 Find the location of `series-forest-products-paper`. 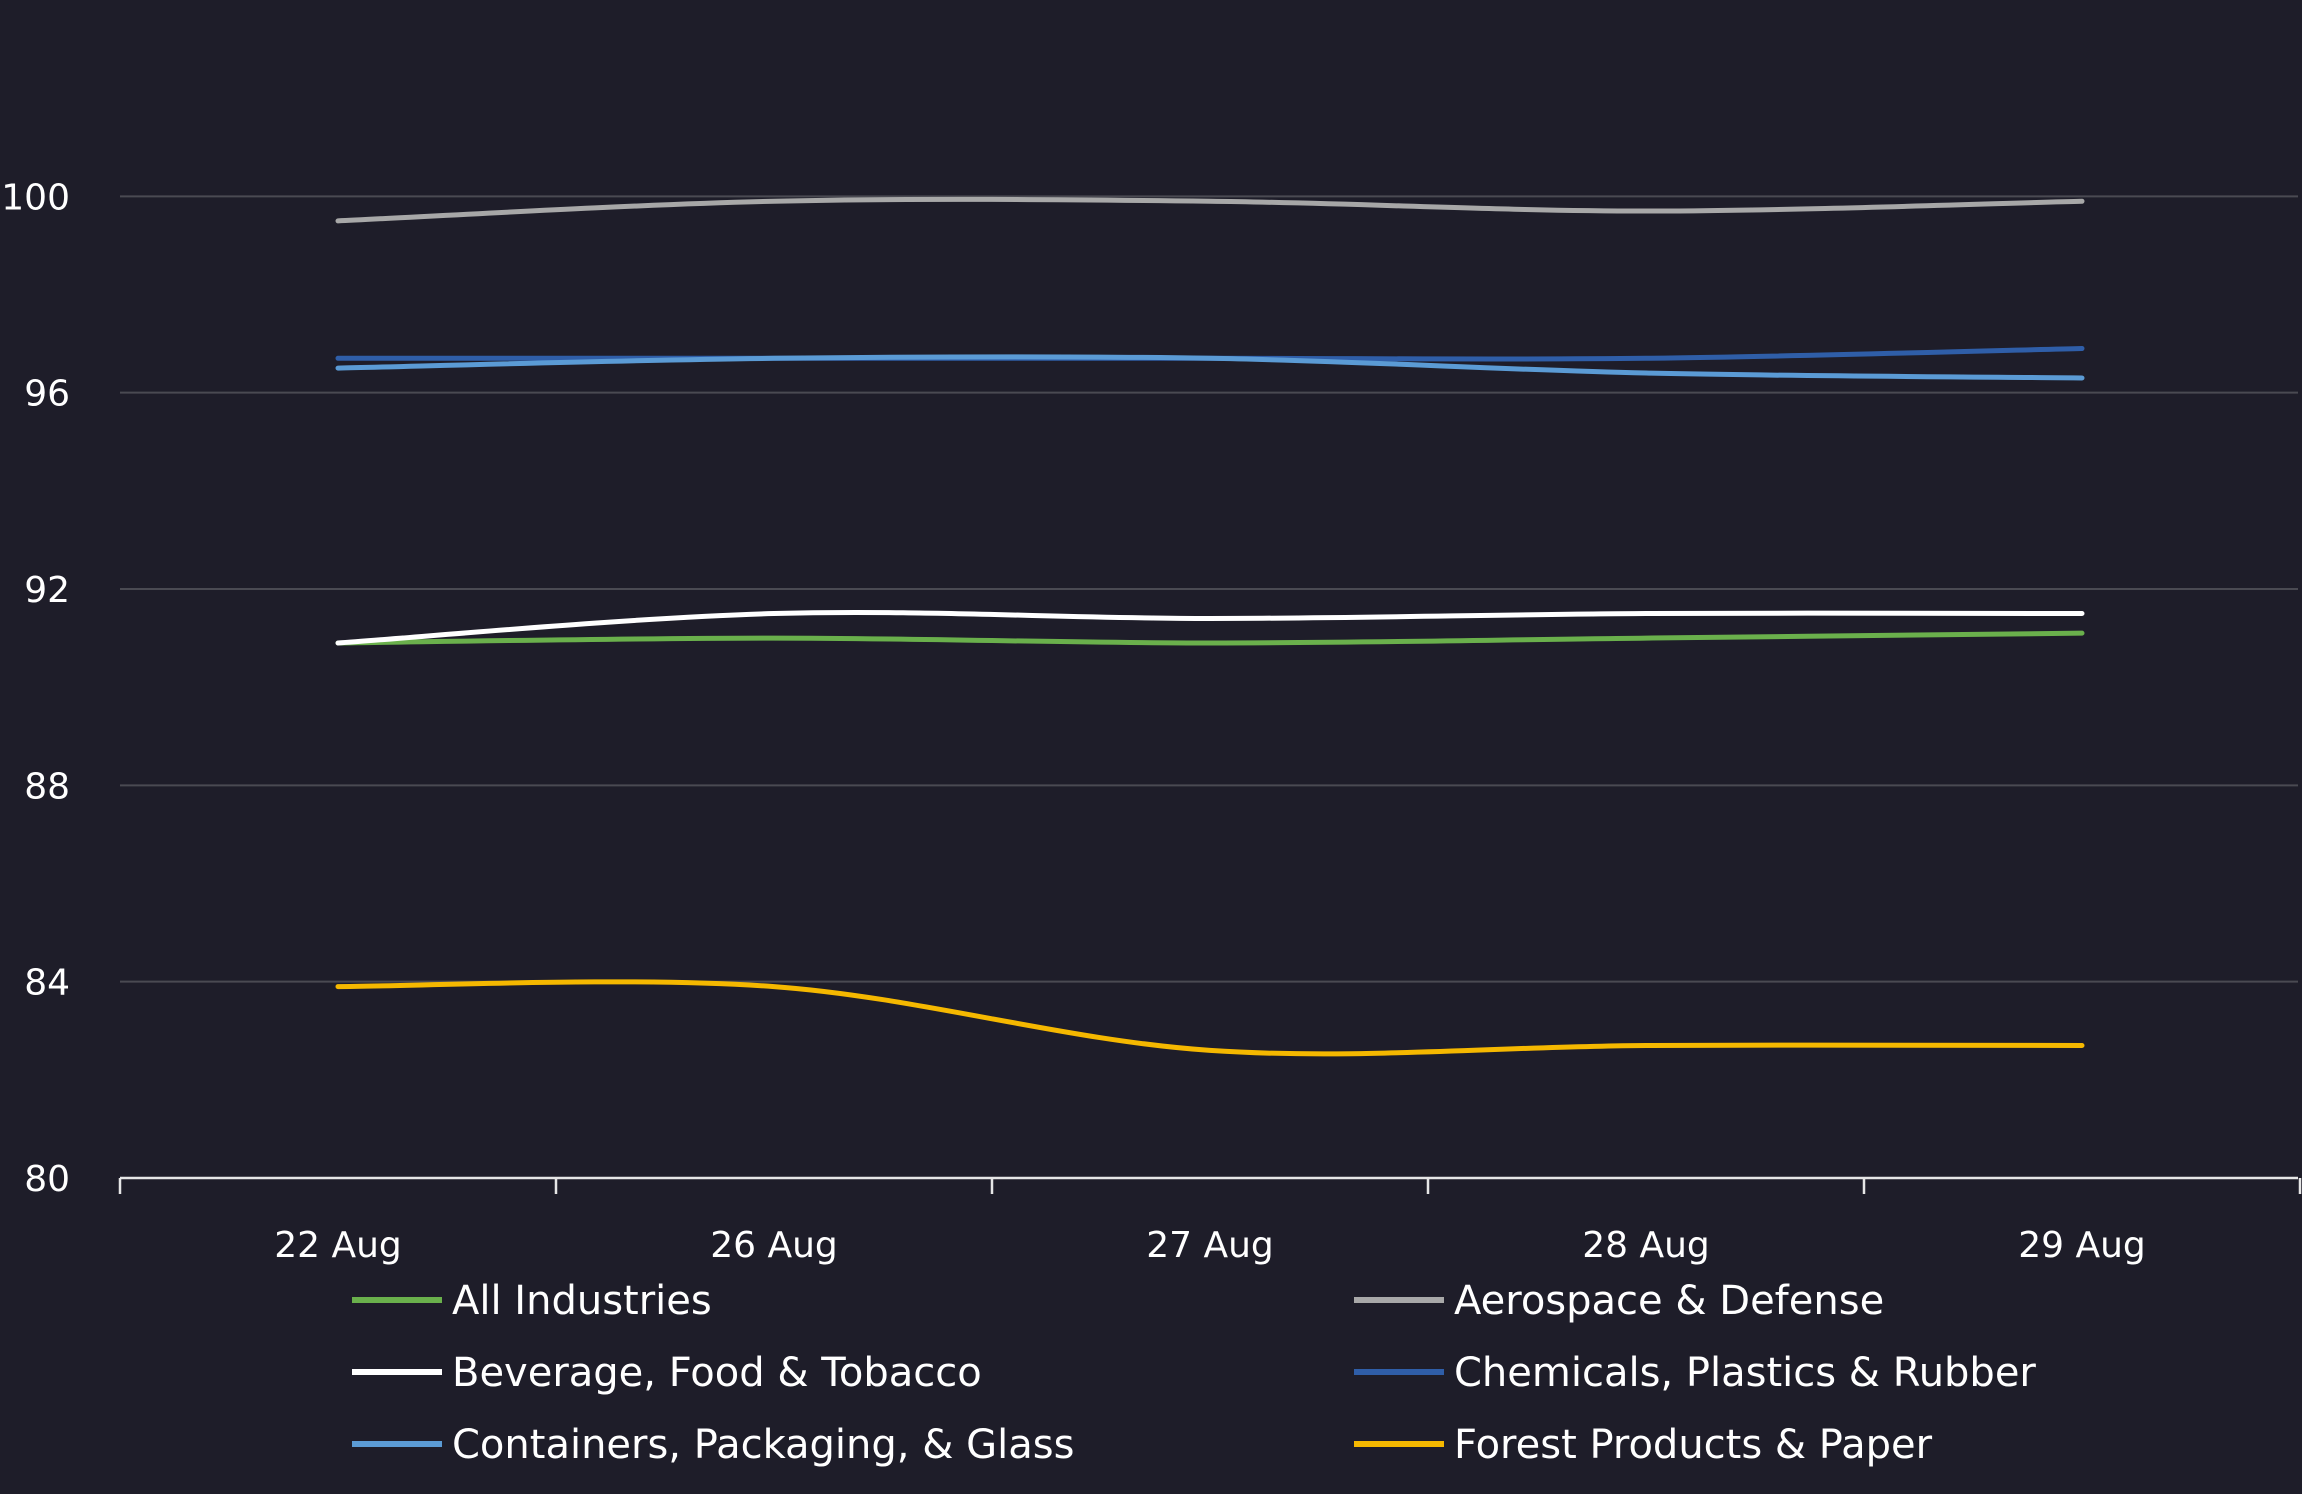

series-forest-products-paper is located at coordinates (1210, 1018).